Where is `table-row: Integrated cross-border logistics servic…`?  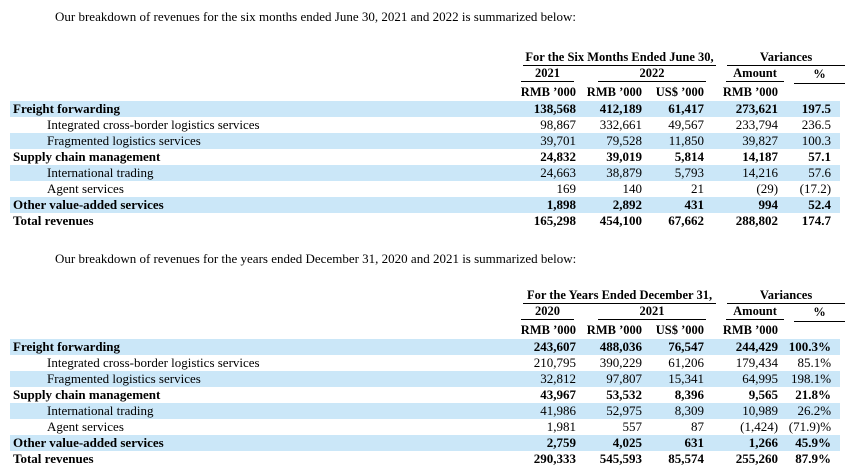 table-row: Integrated cross-border logistics servic… is located at coordinates (425, 125).